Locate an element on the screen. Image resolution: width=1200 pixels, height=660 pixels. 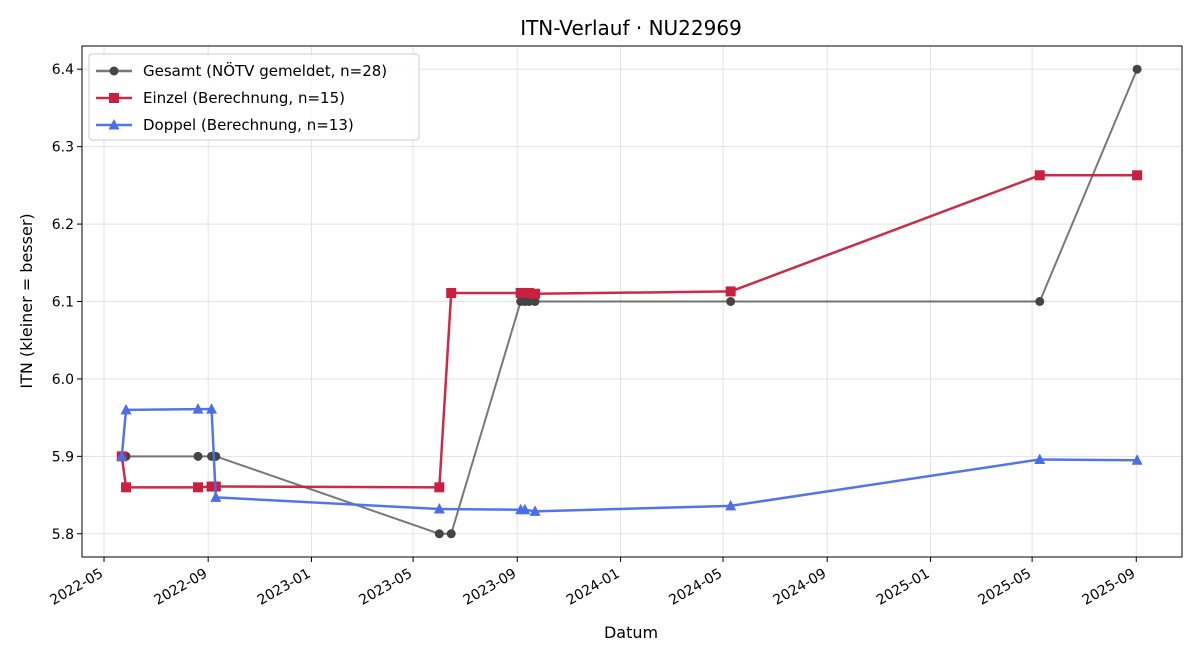
y-tick-label: 6.0 is located at coordinates (63, 380).